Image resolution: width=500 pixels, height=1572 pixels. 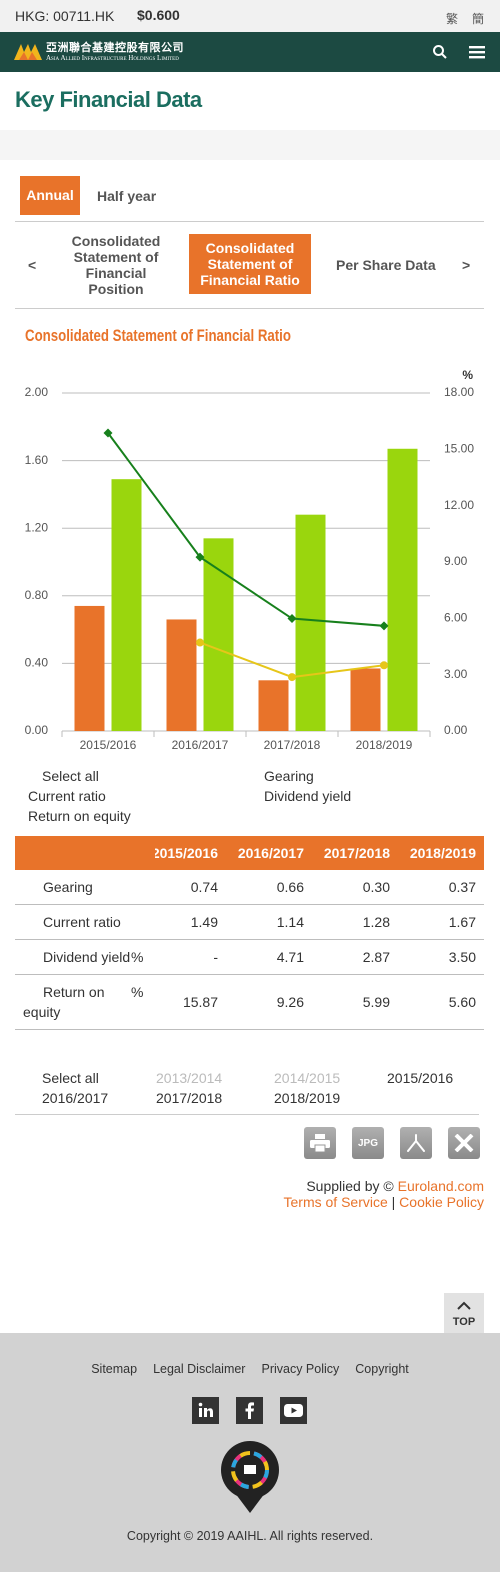 What do you see at coordinates (442, 853) in the screenshot?
I see `column-header: 2018/2019` at bounding box center [442, 853].